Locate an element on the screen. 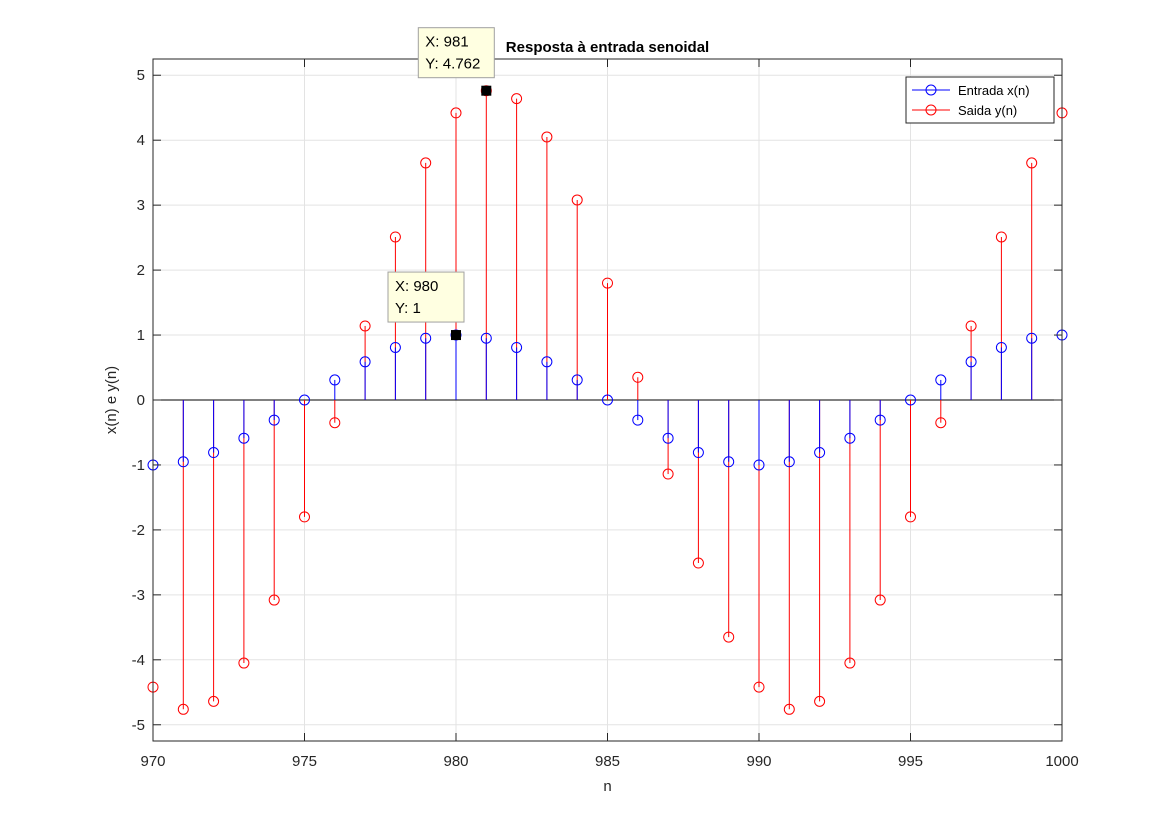  datatip: X: 980 Y: 1 is located at coordinates (426, 306).